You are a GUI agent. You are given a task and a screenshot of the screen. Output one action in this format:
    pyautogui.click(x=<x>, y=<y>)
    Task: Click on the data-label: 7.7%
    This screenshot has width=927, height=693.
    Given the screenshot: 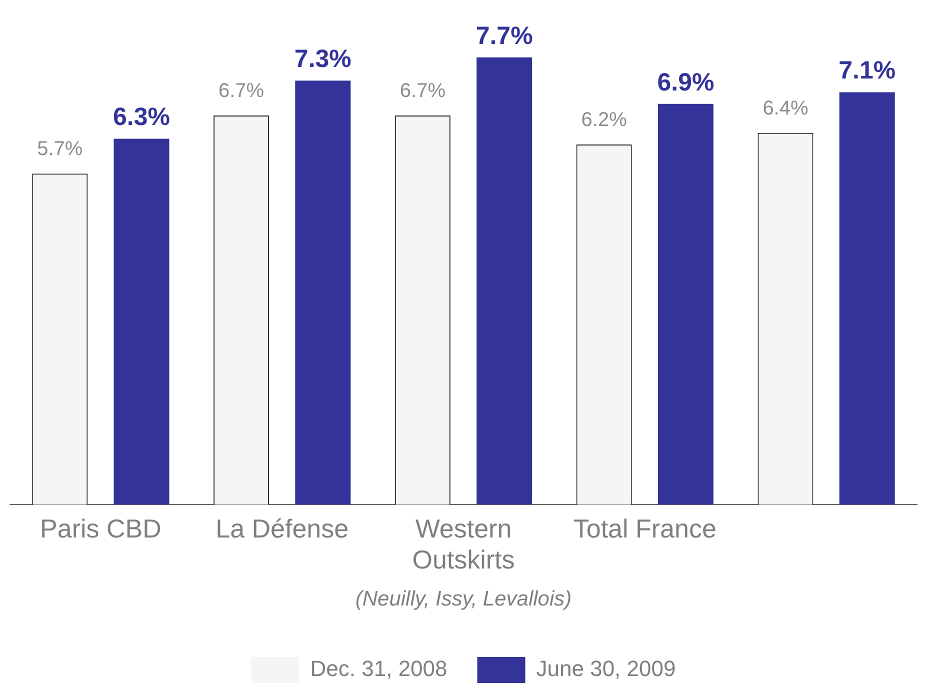 What is the action you would take?
    pyautogui.click(x=504, y=36)
    